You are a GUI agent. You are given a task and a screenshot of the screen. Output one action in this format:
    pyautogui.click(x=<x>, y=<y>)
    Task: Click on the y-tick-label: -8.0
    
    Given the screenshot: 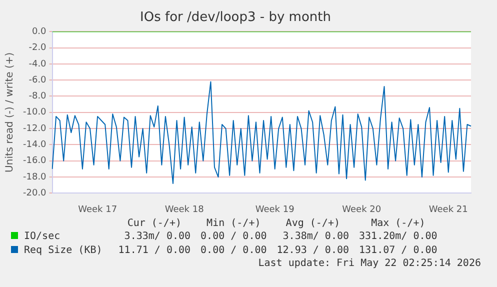 What is the action you would take?
    pyautogui.click(x=37, y=97)
    